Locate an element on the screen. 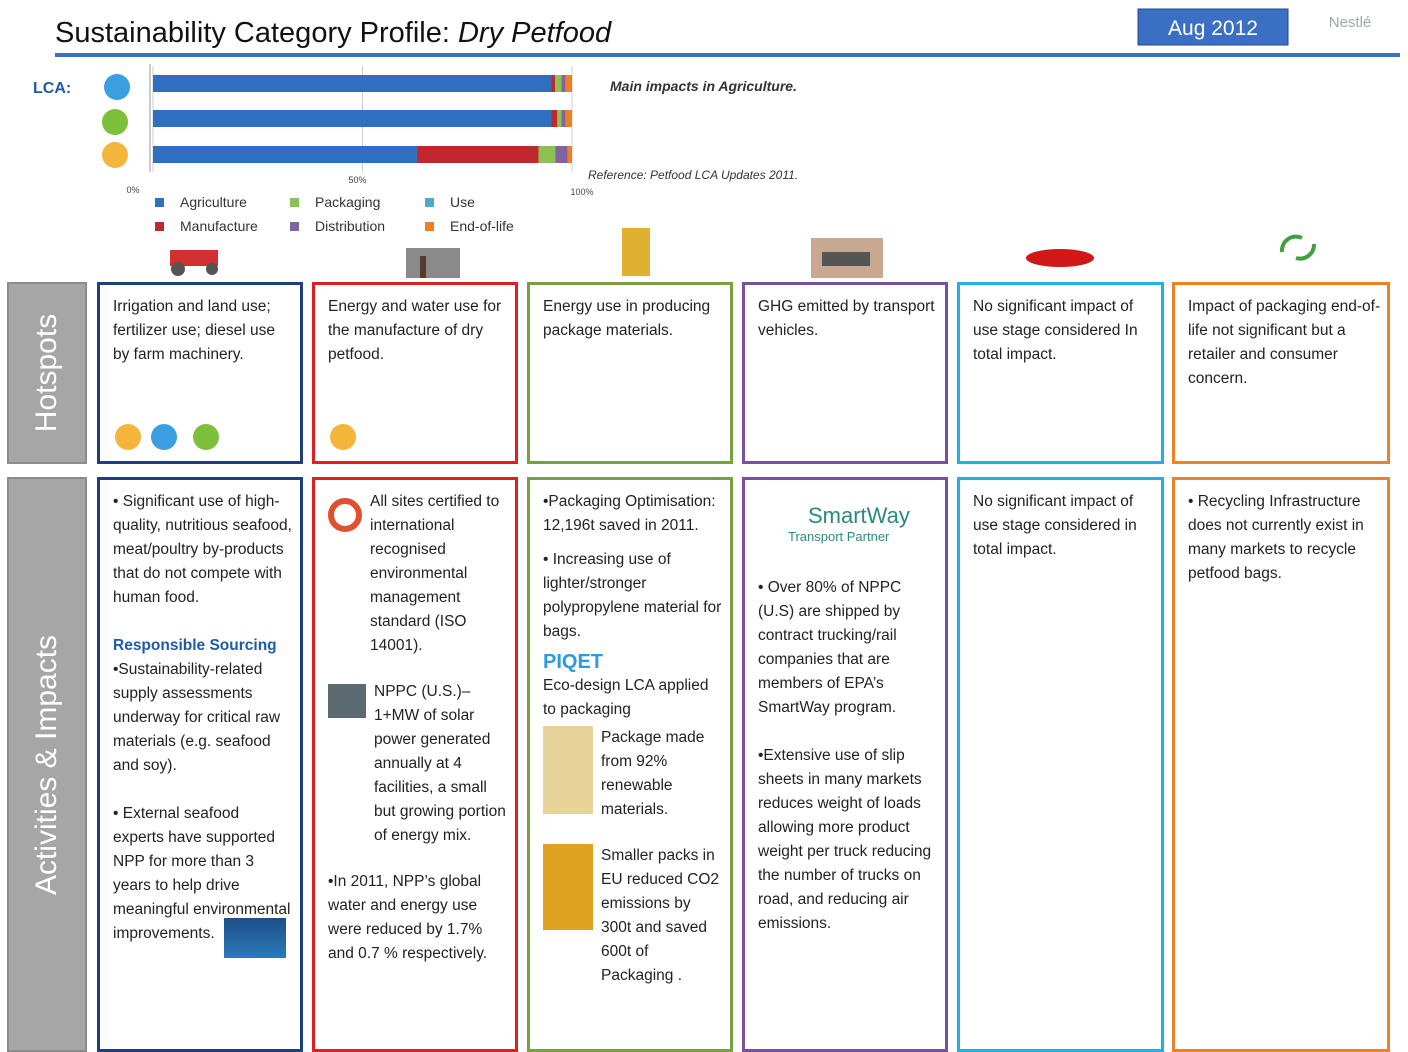  x-tick-label: 100% is located at coordinates (581, 192).